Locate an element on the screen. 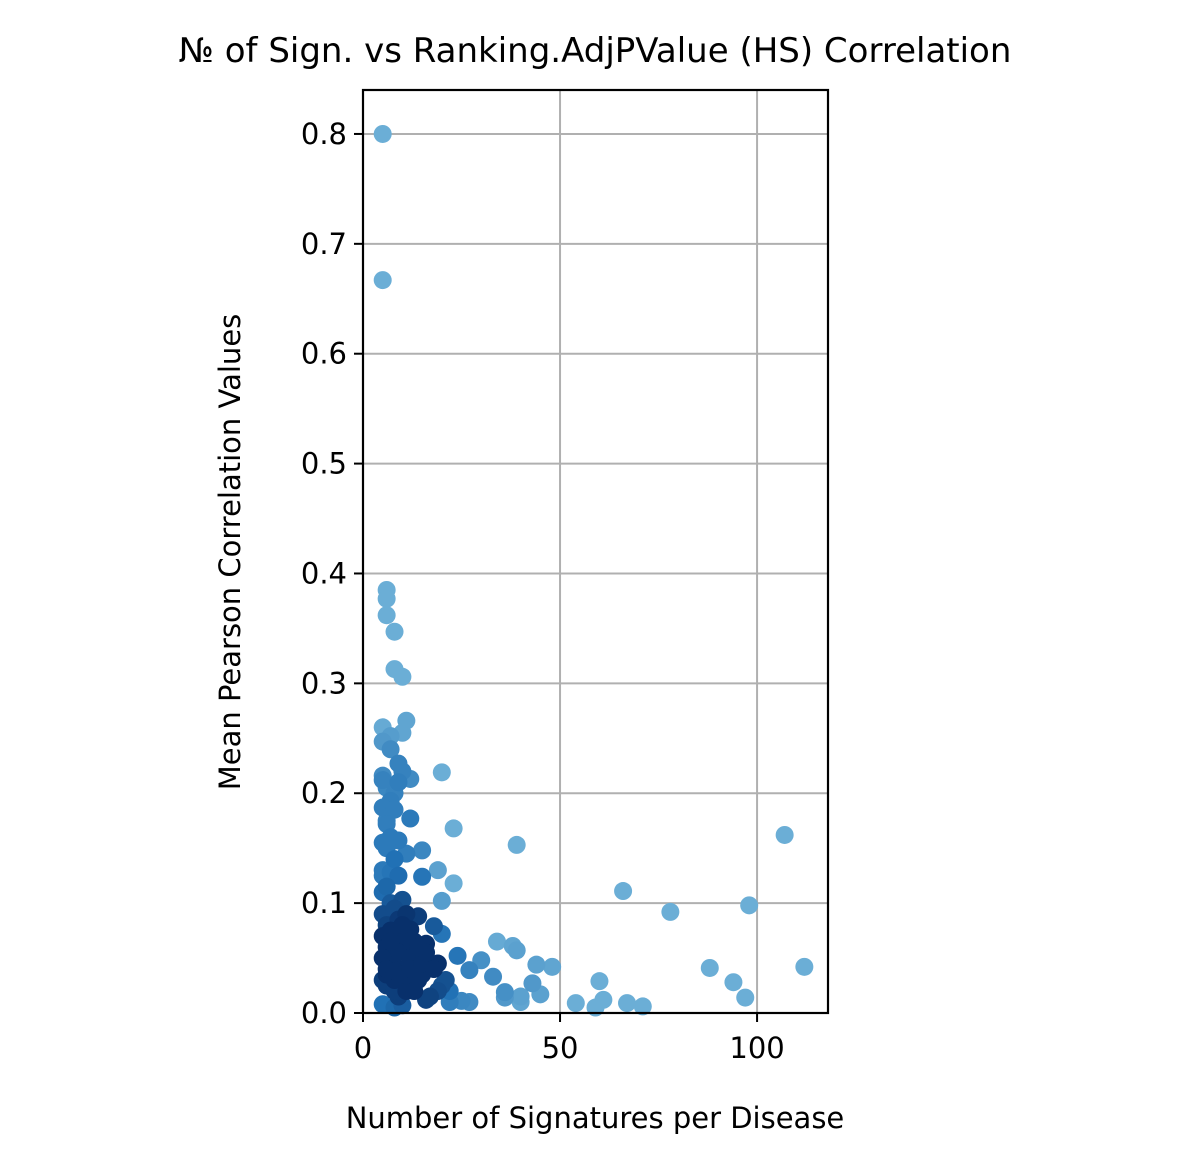 Image resolution: width=1190 pixels, height=1169 pixels. x-axis-label: Number of Signatures per Disease is located at coordinates (595, 1118).